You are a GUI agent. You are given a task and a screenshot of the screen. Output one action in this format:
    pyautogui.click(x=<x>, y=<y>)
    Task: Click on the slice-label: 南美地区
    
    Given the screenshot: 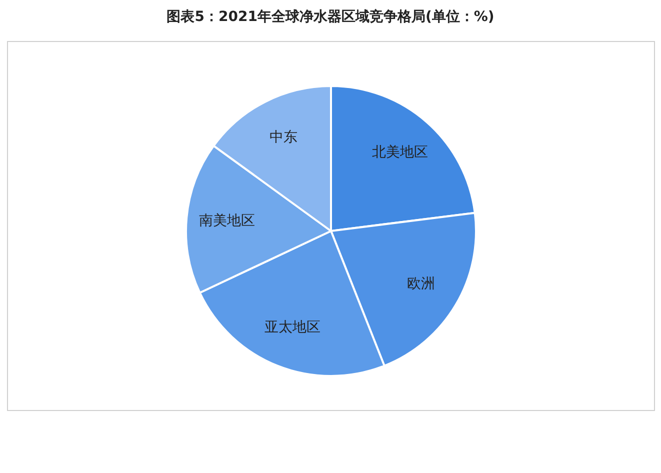 What is the action you would take?
    pyautogui.click(x=227, y=220)
    